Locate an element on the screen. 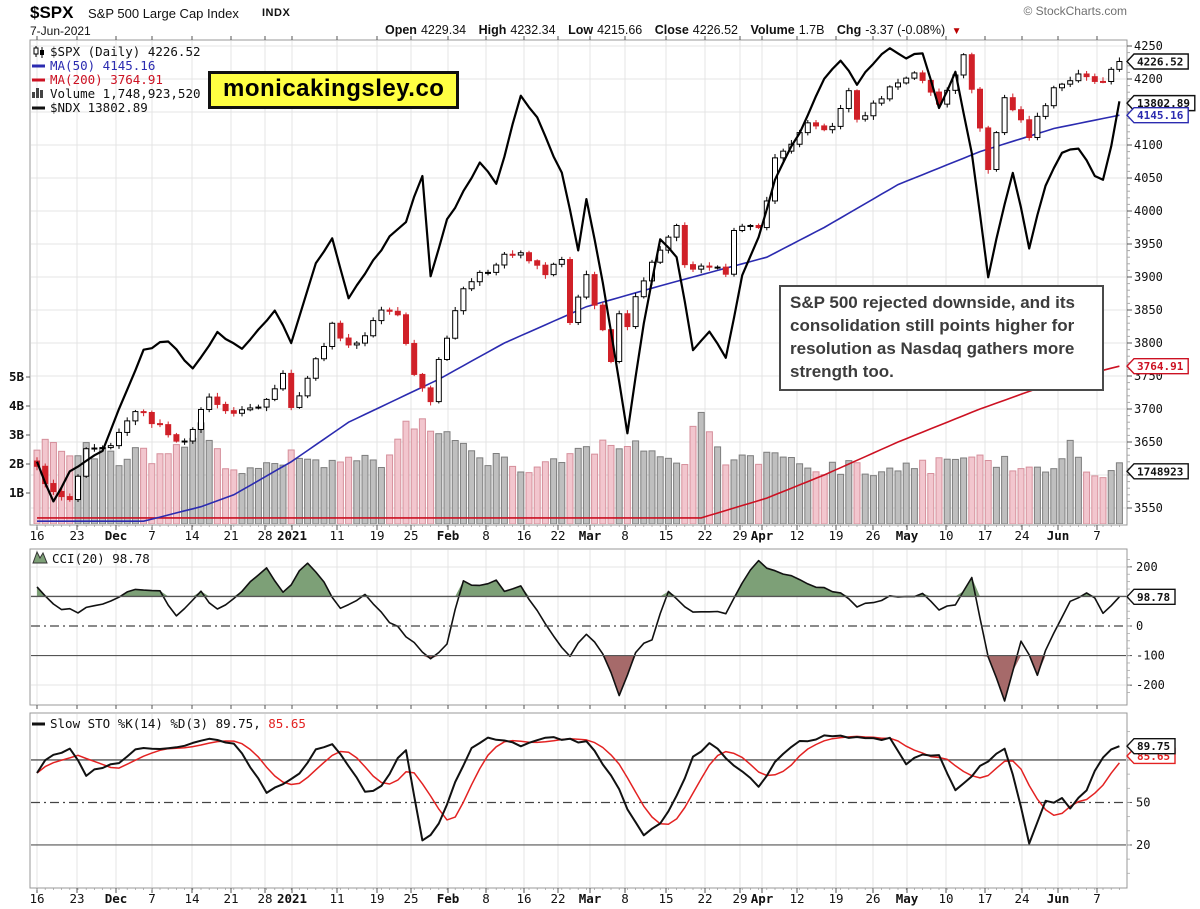 The height and width of the screenshot is (909, 1200). high-label: High is located at coordinates (492, 30).